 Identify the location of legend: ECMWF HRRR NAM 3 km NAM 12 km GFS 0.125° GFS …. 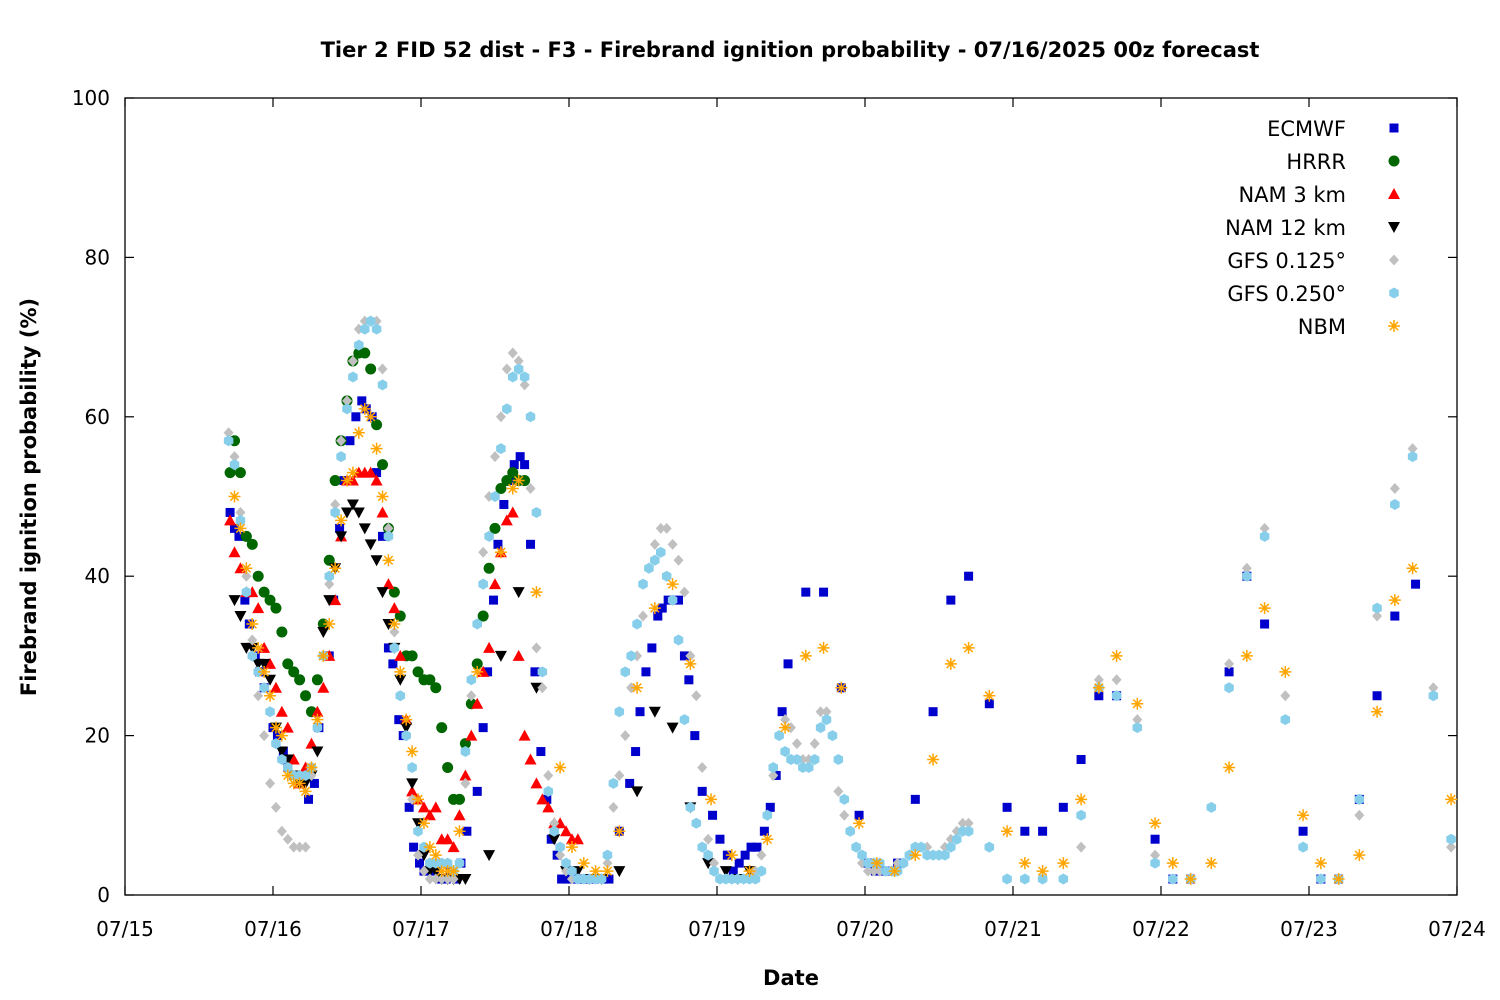
(1312, 228).